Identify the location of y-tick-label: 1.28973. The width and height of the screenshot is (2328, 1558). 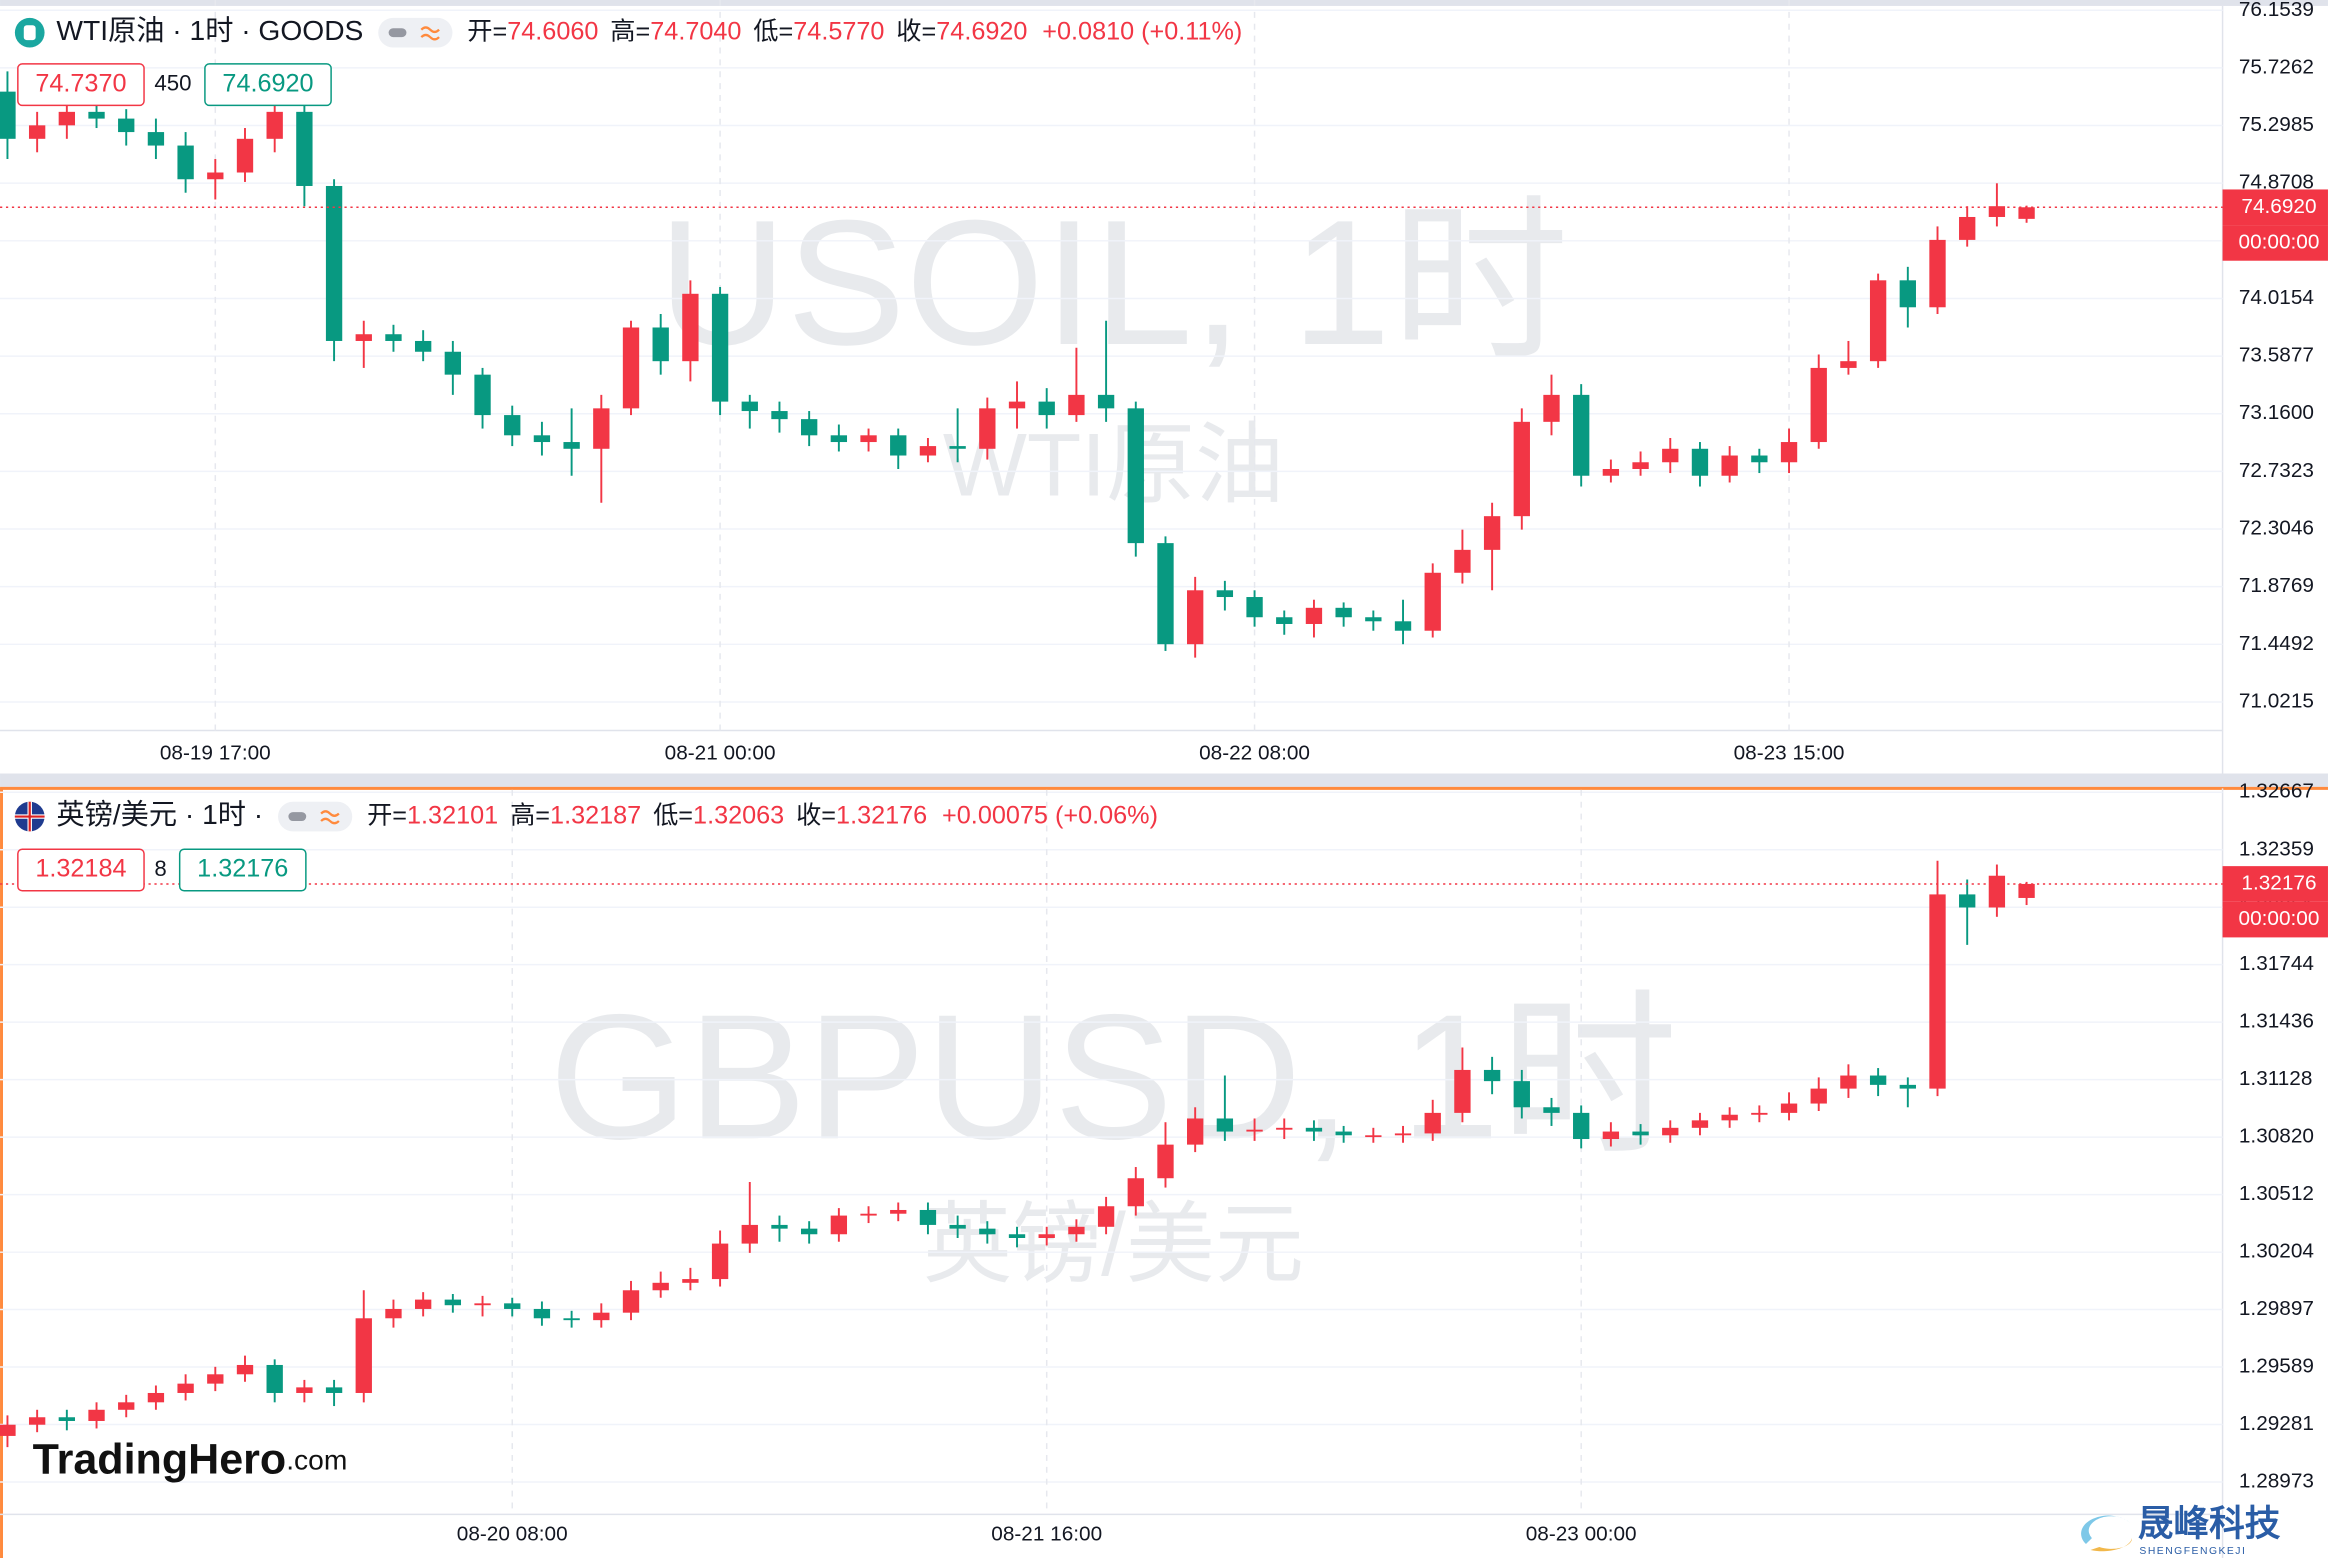
(2276, 1481).